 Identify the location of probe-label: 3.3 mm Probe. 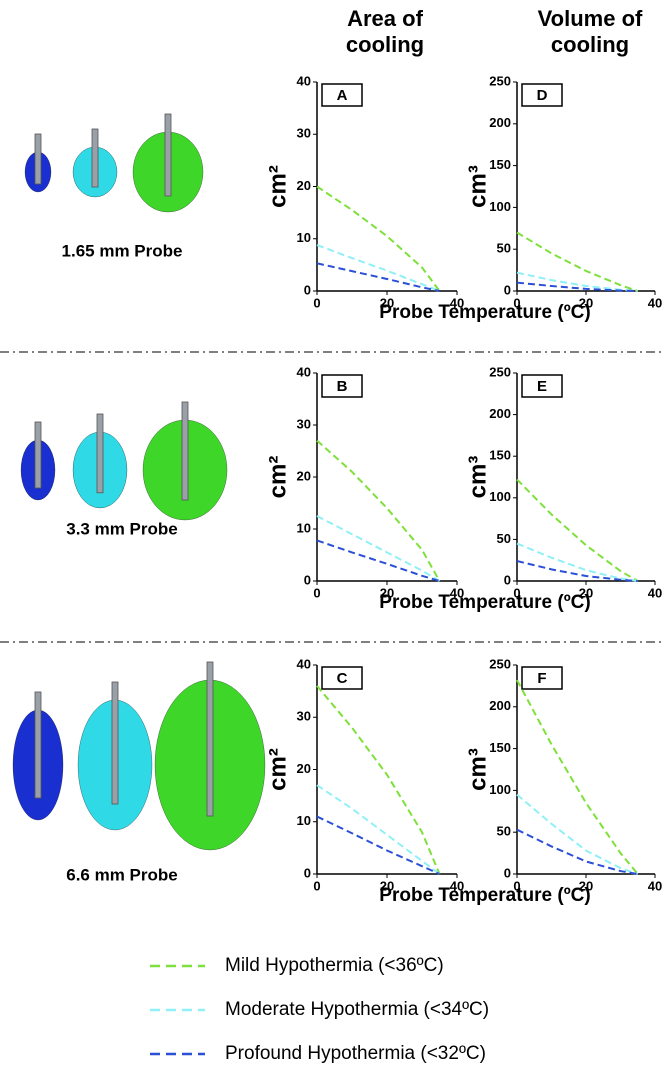
(122, 528).